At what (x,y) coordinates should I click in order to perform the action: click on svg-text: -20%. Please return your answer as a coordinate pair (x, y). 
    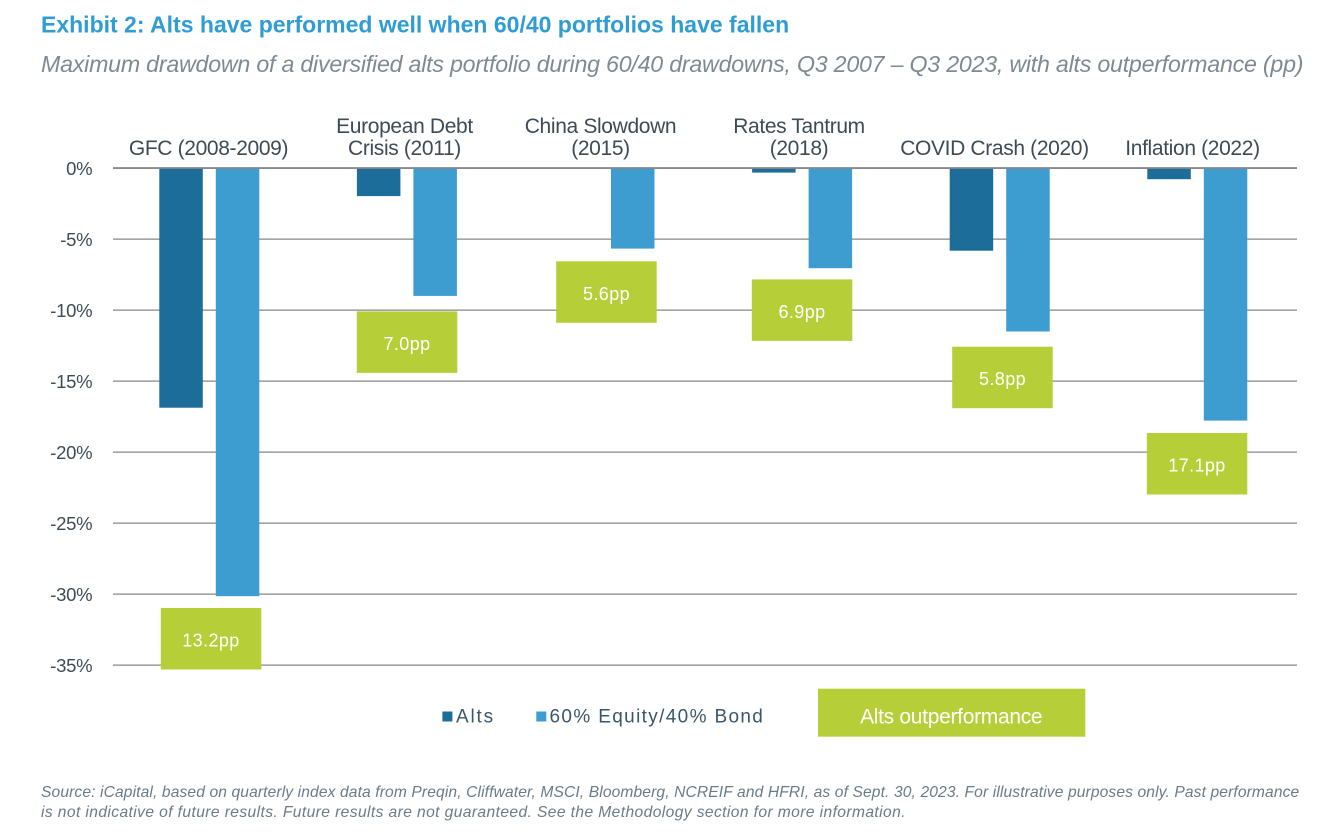
    Looking at the image, I should click on (71, 452).